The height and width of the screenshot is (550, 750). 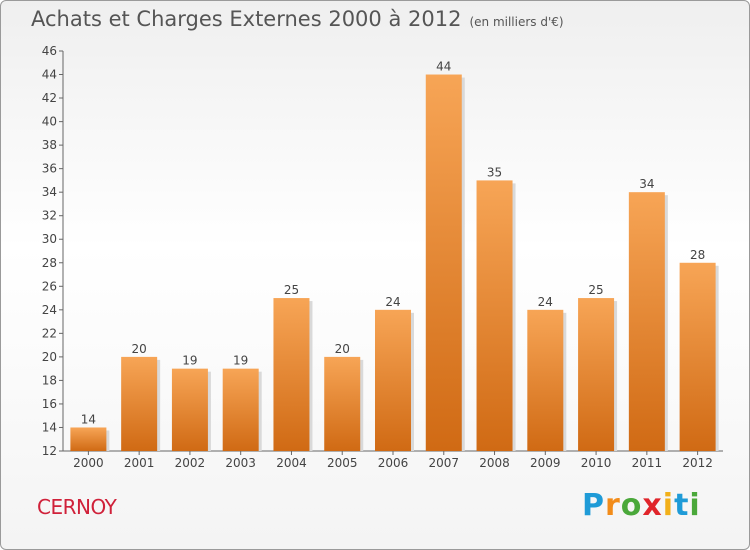 What do you see at coordinates (49, 51) in the screenshot?
I see `y-tick-label: 46` at bounding box center [49, 51].